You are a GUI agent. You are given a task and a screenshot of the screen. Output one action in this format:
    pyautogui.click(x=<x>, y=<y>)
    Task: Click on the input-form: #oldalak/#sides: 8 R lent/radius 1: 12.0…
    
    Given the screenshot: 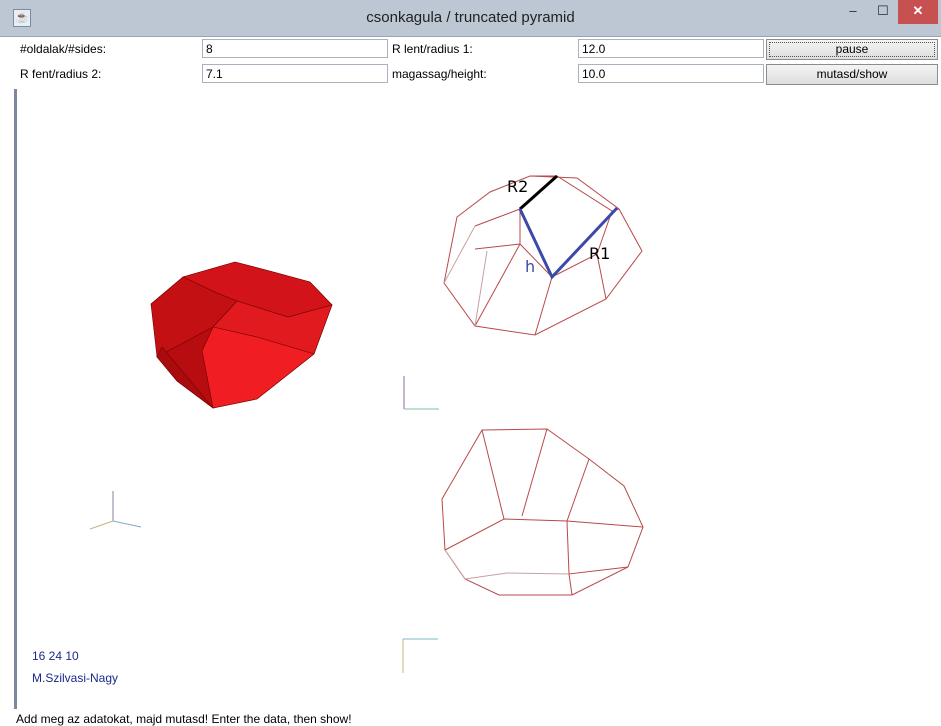 What is the action you would take?
    pyautogui.click(x=478, y=63)
    